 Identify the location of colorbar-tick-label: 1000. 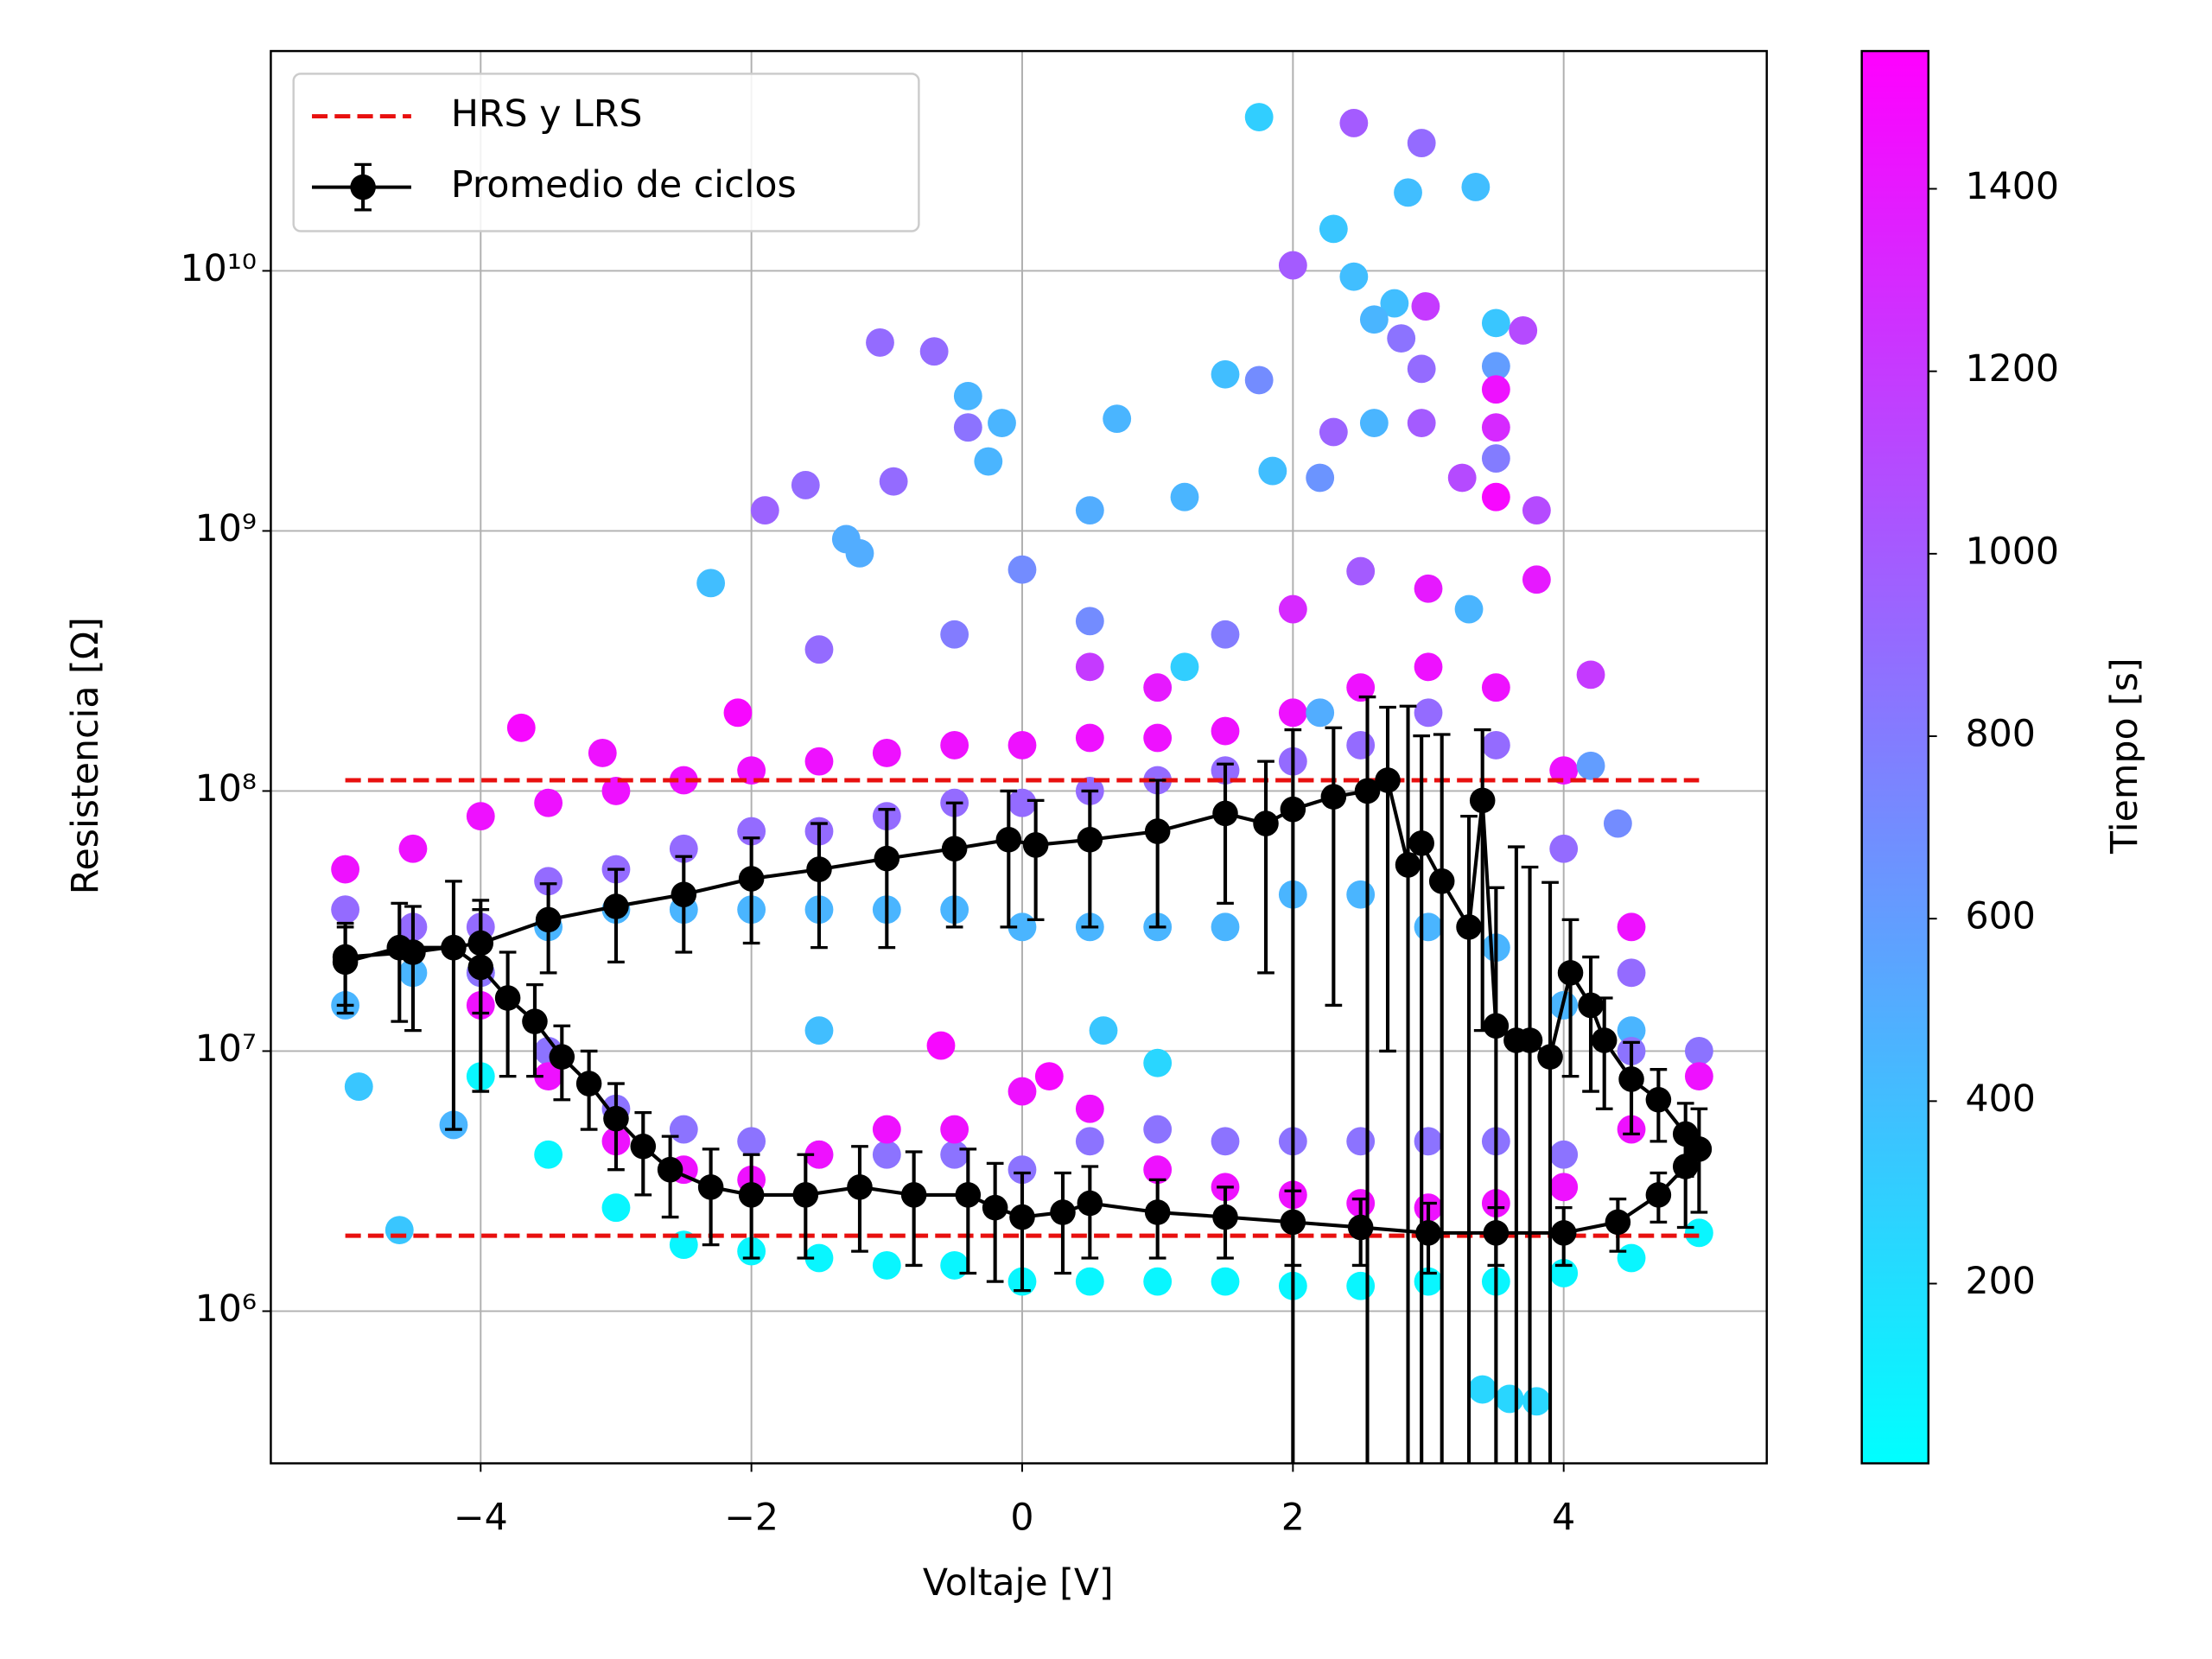
(2012, 551).